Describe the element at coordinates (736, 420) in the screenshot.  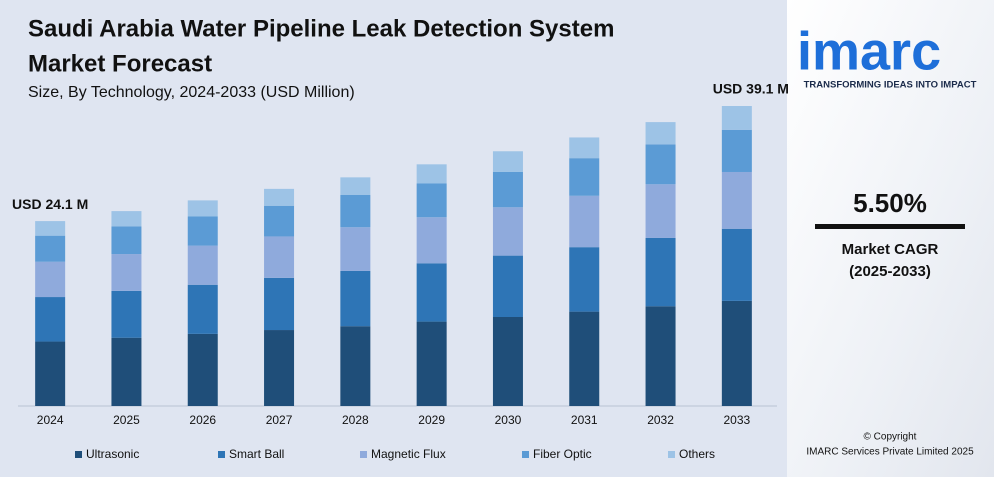
I see `x-tick-label: 2033` at that location.